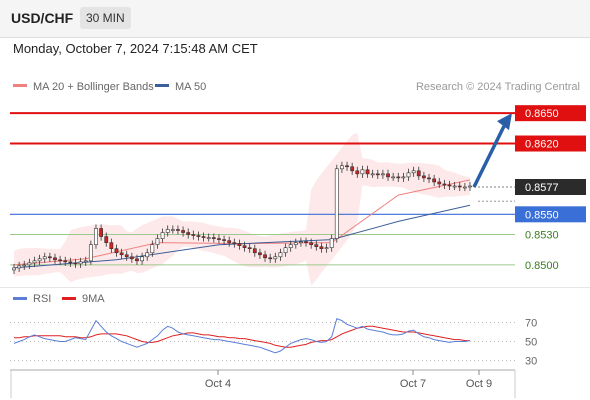 The width and height of the screenshot is (590, 400). I want to click on ma20-legend-label: MA 20 + Bollinger Bands, so click(93, 87).